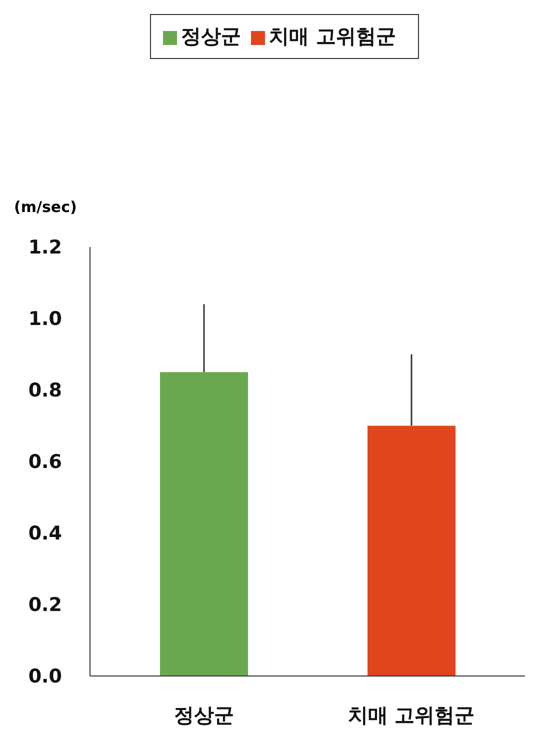 The height and width of the screenshot is (745, 533). I want to click on y-tick-label: 0.0, so click(45, 677).